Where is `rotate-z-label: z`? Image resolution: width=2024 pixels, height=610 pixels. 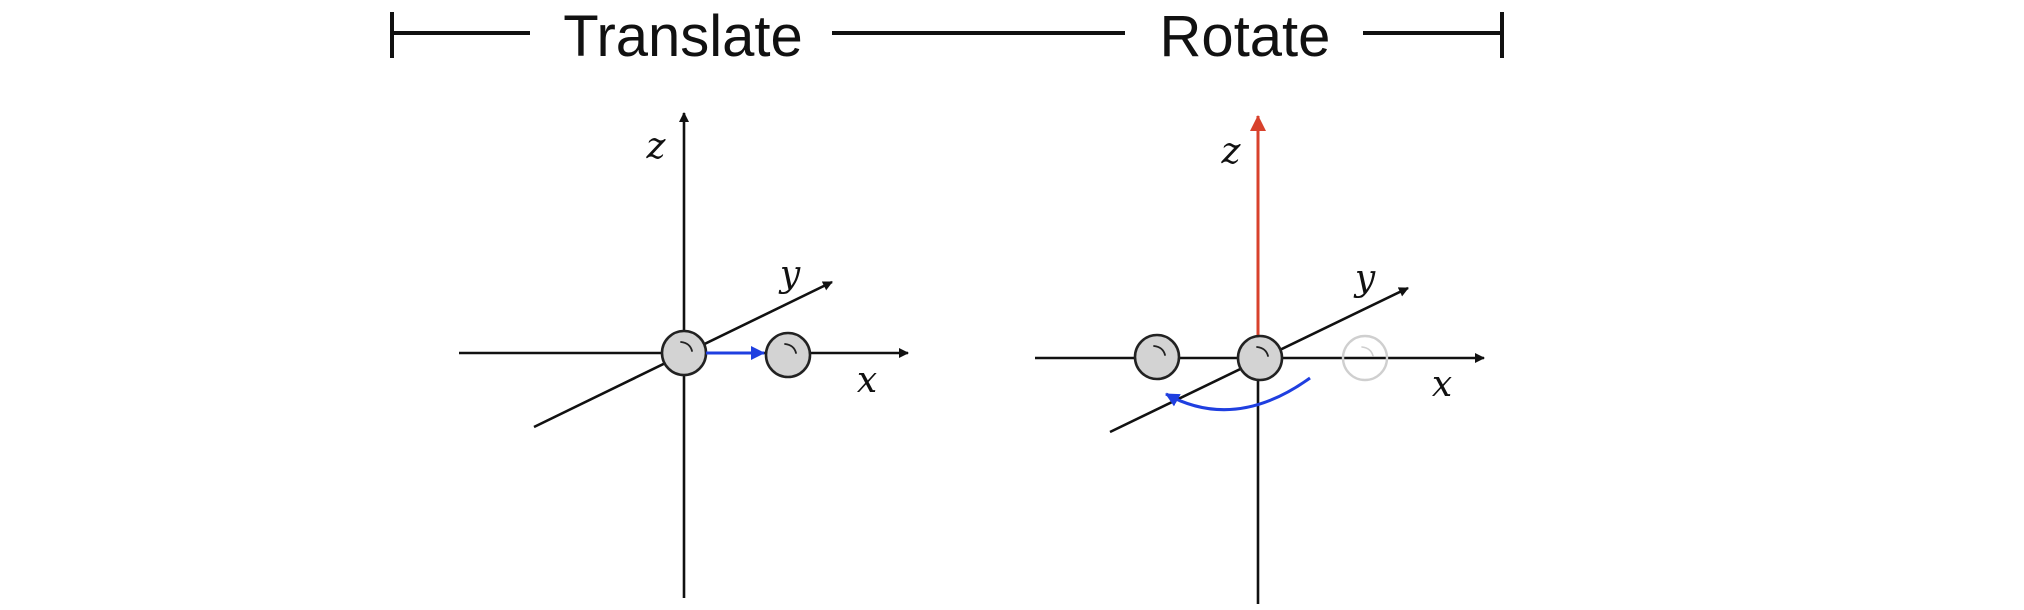 rotate-z-label: z is located at coordinates (1231, 151).